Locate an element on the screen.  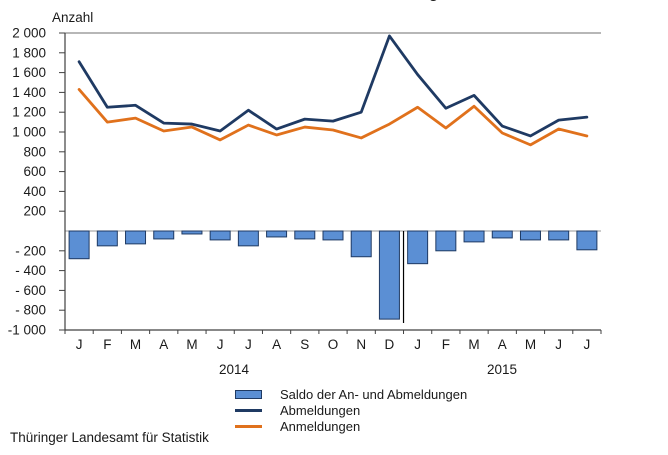
y-tick-label: 1 200 is located at coordinates (29, 112).